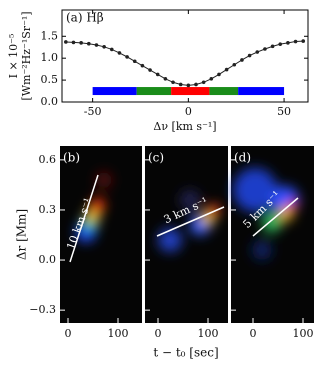  I want to click on y-axis-label: I × 10⁻⁵, so click(13, 56).